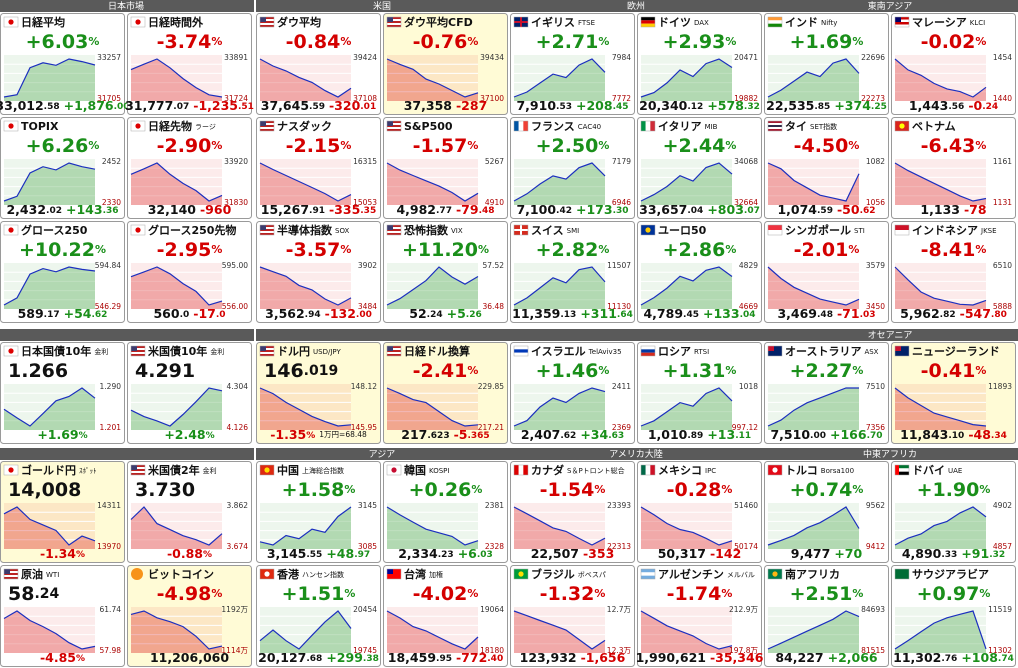 This screenshot has width=1018, height=668. Describe the element at coordinates (176, 22) in the screenshot. I see `tile-name: 日経時間外` at that location.